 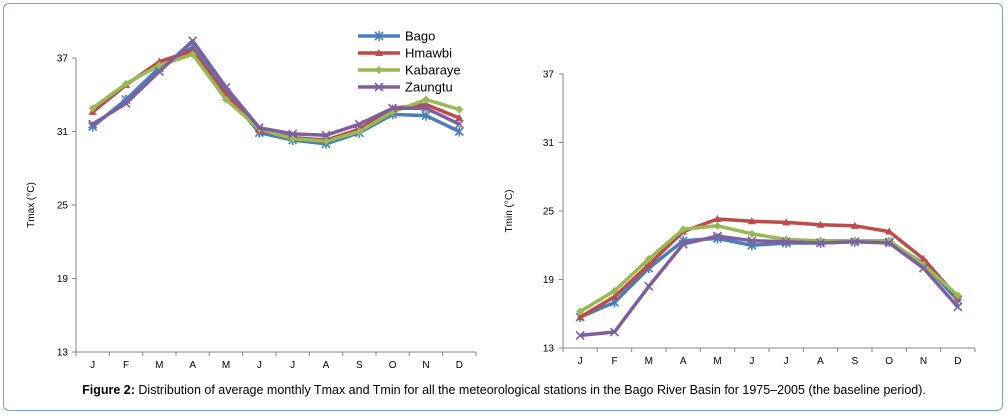 I want to click on legend-label: Bago, so click(x=420, y=36).